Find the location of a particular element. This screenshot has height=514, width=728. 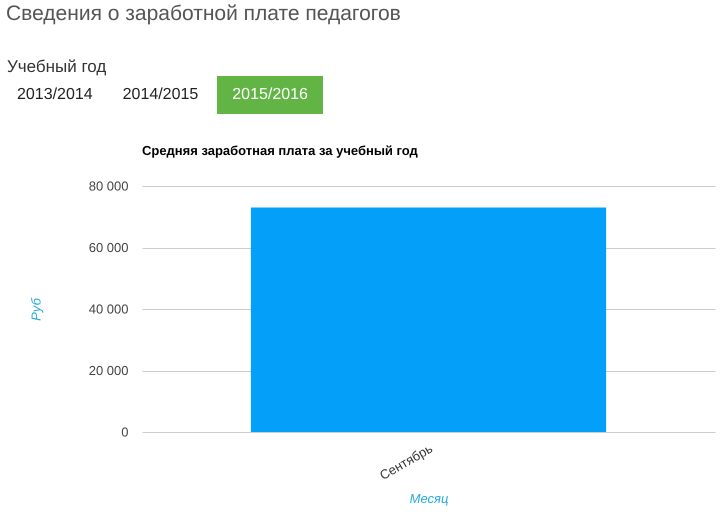

x-axis-title: Месяц is located at coordinates (429, 498).